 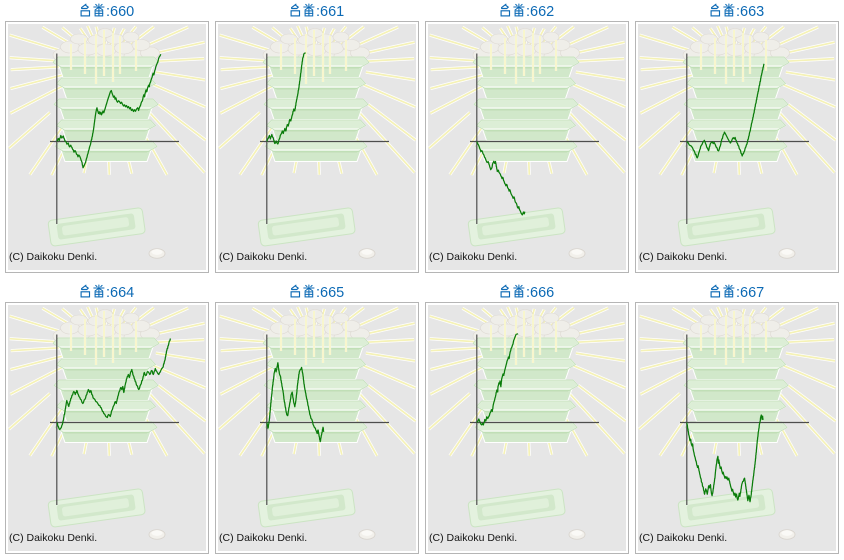 I want to click on svg-text: :664, so click(x=120, y=292).